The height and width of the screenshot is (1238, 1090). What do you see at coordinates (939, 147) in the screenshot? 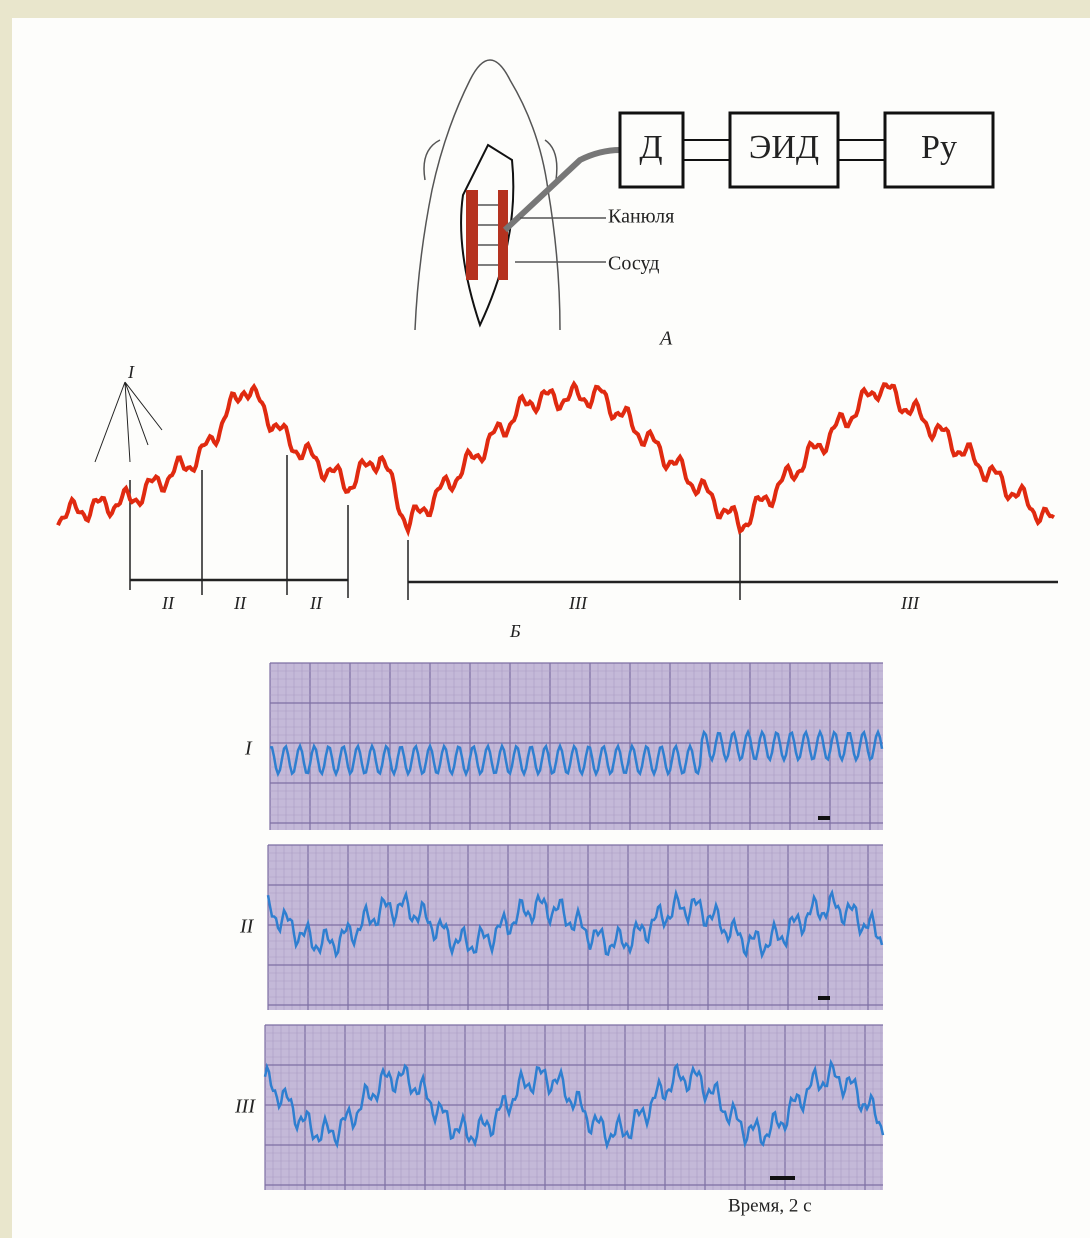
I see `block-label: Ру` at bounding box center [939, 147].